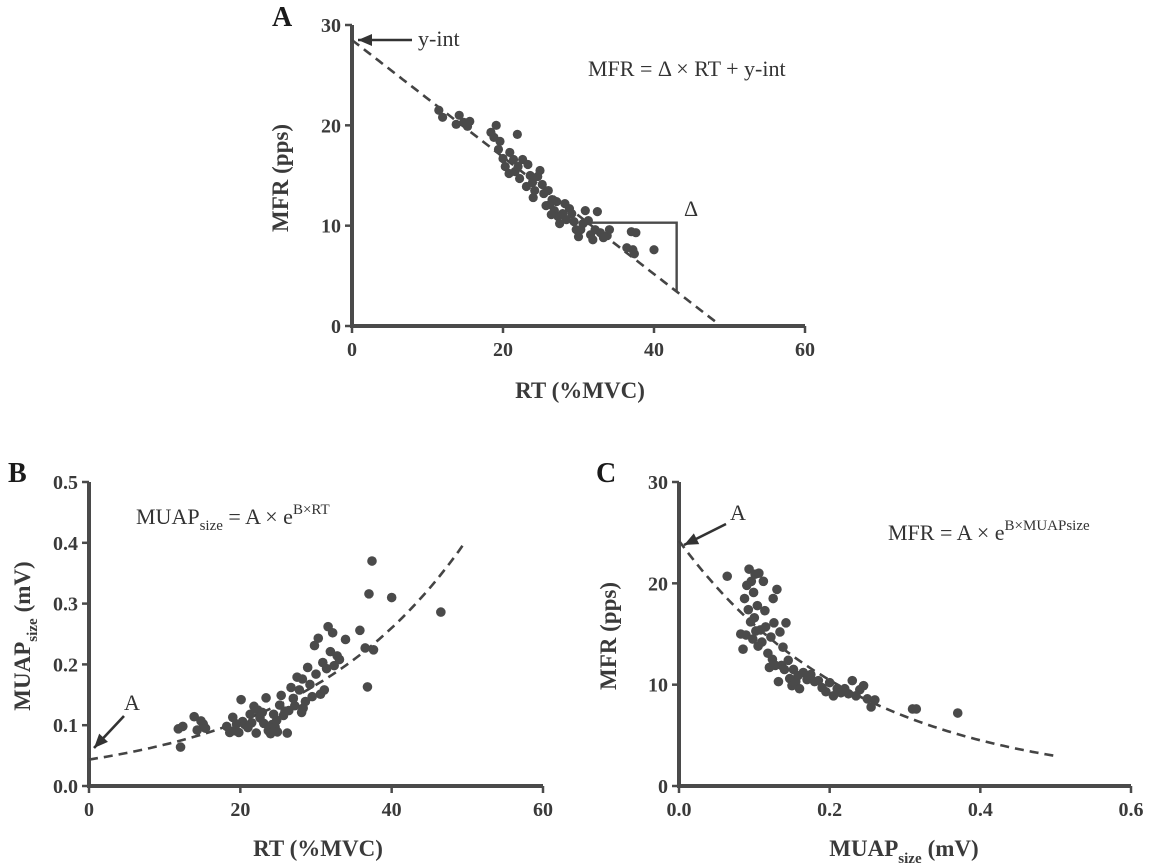 Image resolution: width=1153 pixels, height=867 pixels. I want to click on y-tick-label: 10, so click(658, 686).